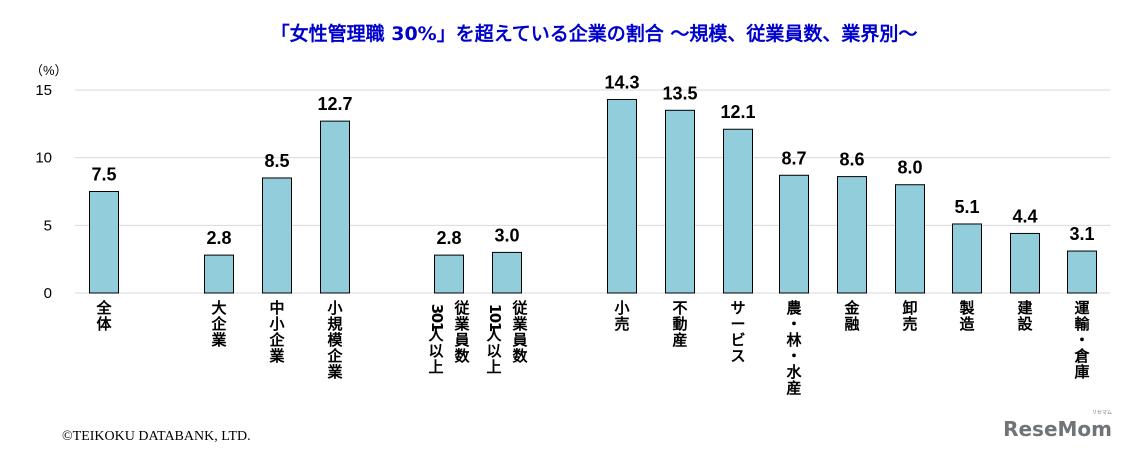 The height and width of the screenshot is (451, 1128). Describe the element at coordinates (679, 93) in the screenshot. I see `value-label-8: 13.5` at that location.